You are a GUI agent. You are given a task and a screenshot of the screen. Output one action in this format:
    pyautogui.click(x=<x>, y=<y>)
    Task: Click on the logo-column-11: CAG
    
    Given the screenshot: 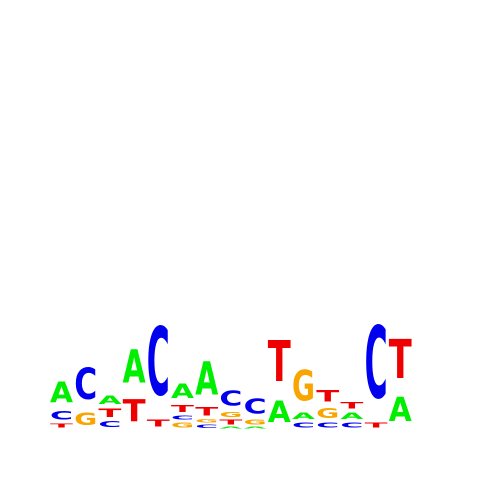 What is the action you would take?
    pyautogui.click(x=303, y=396)
    